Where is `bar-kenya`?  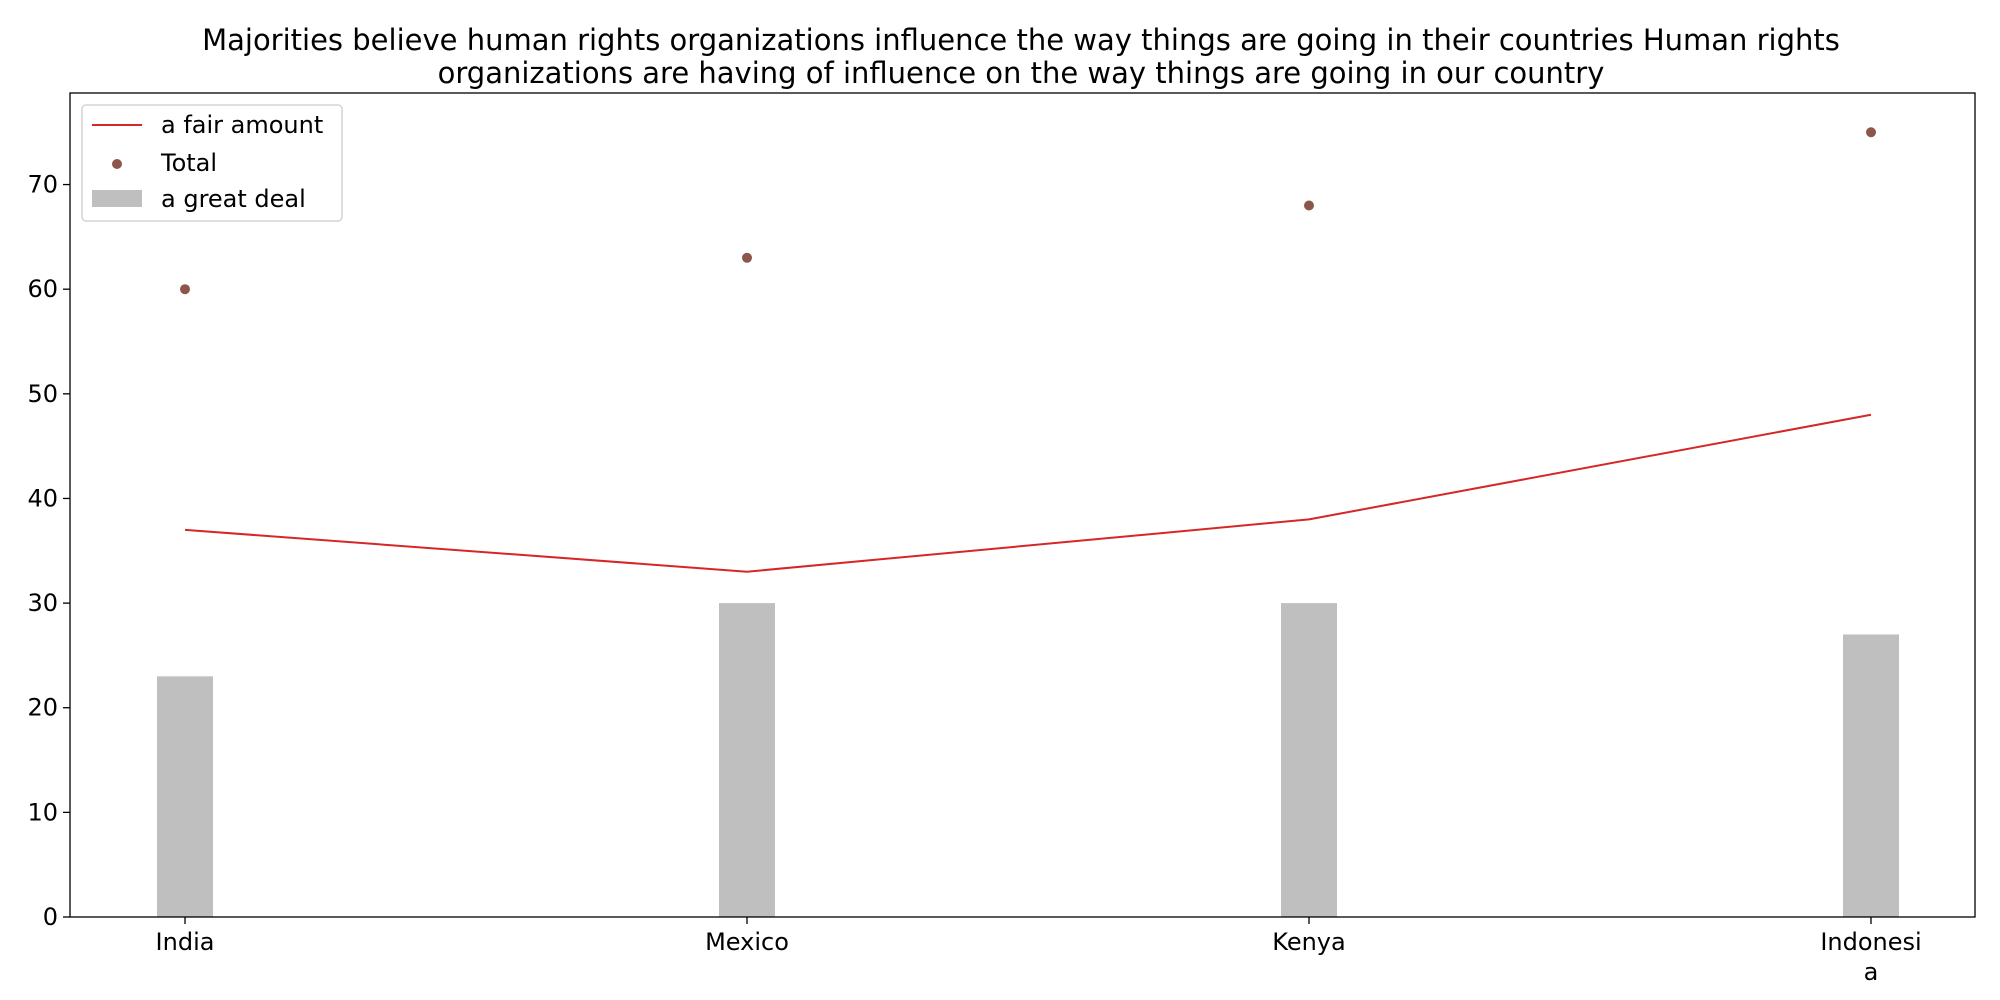
bar-kenya is located at coordinates (1309, 760).